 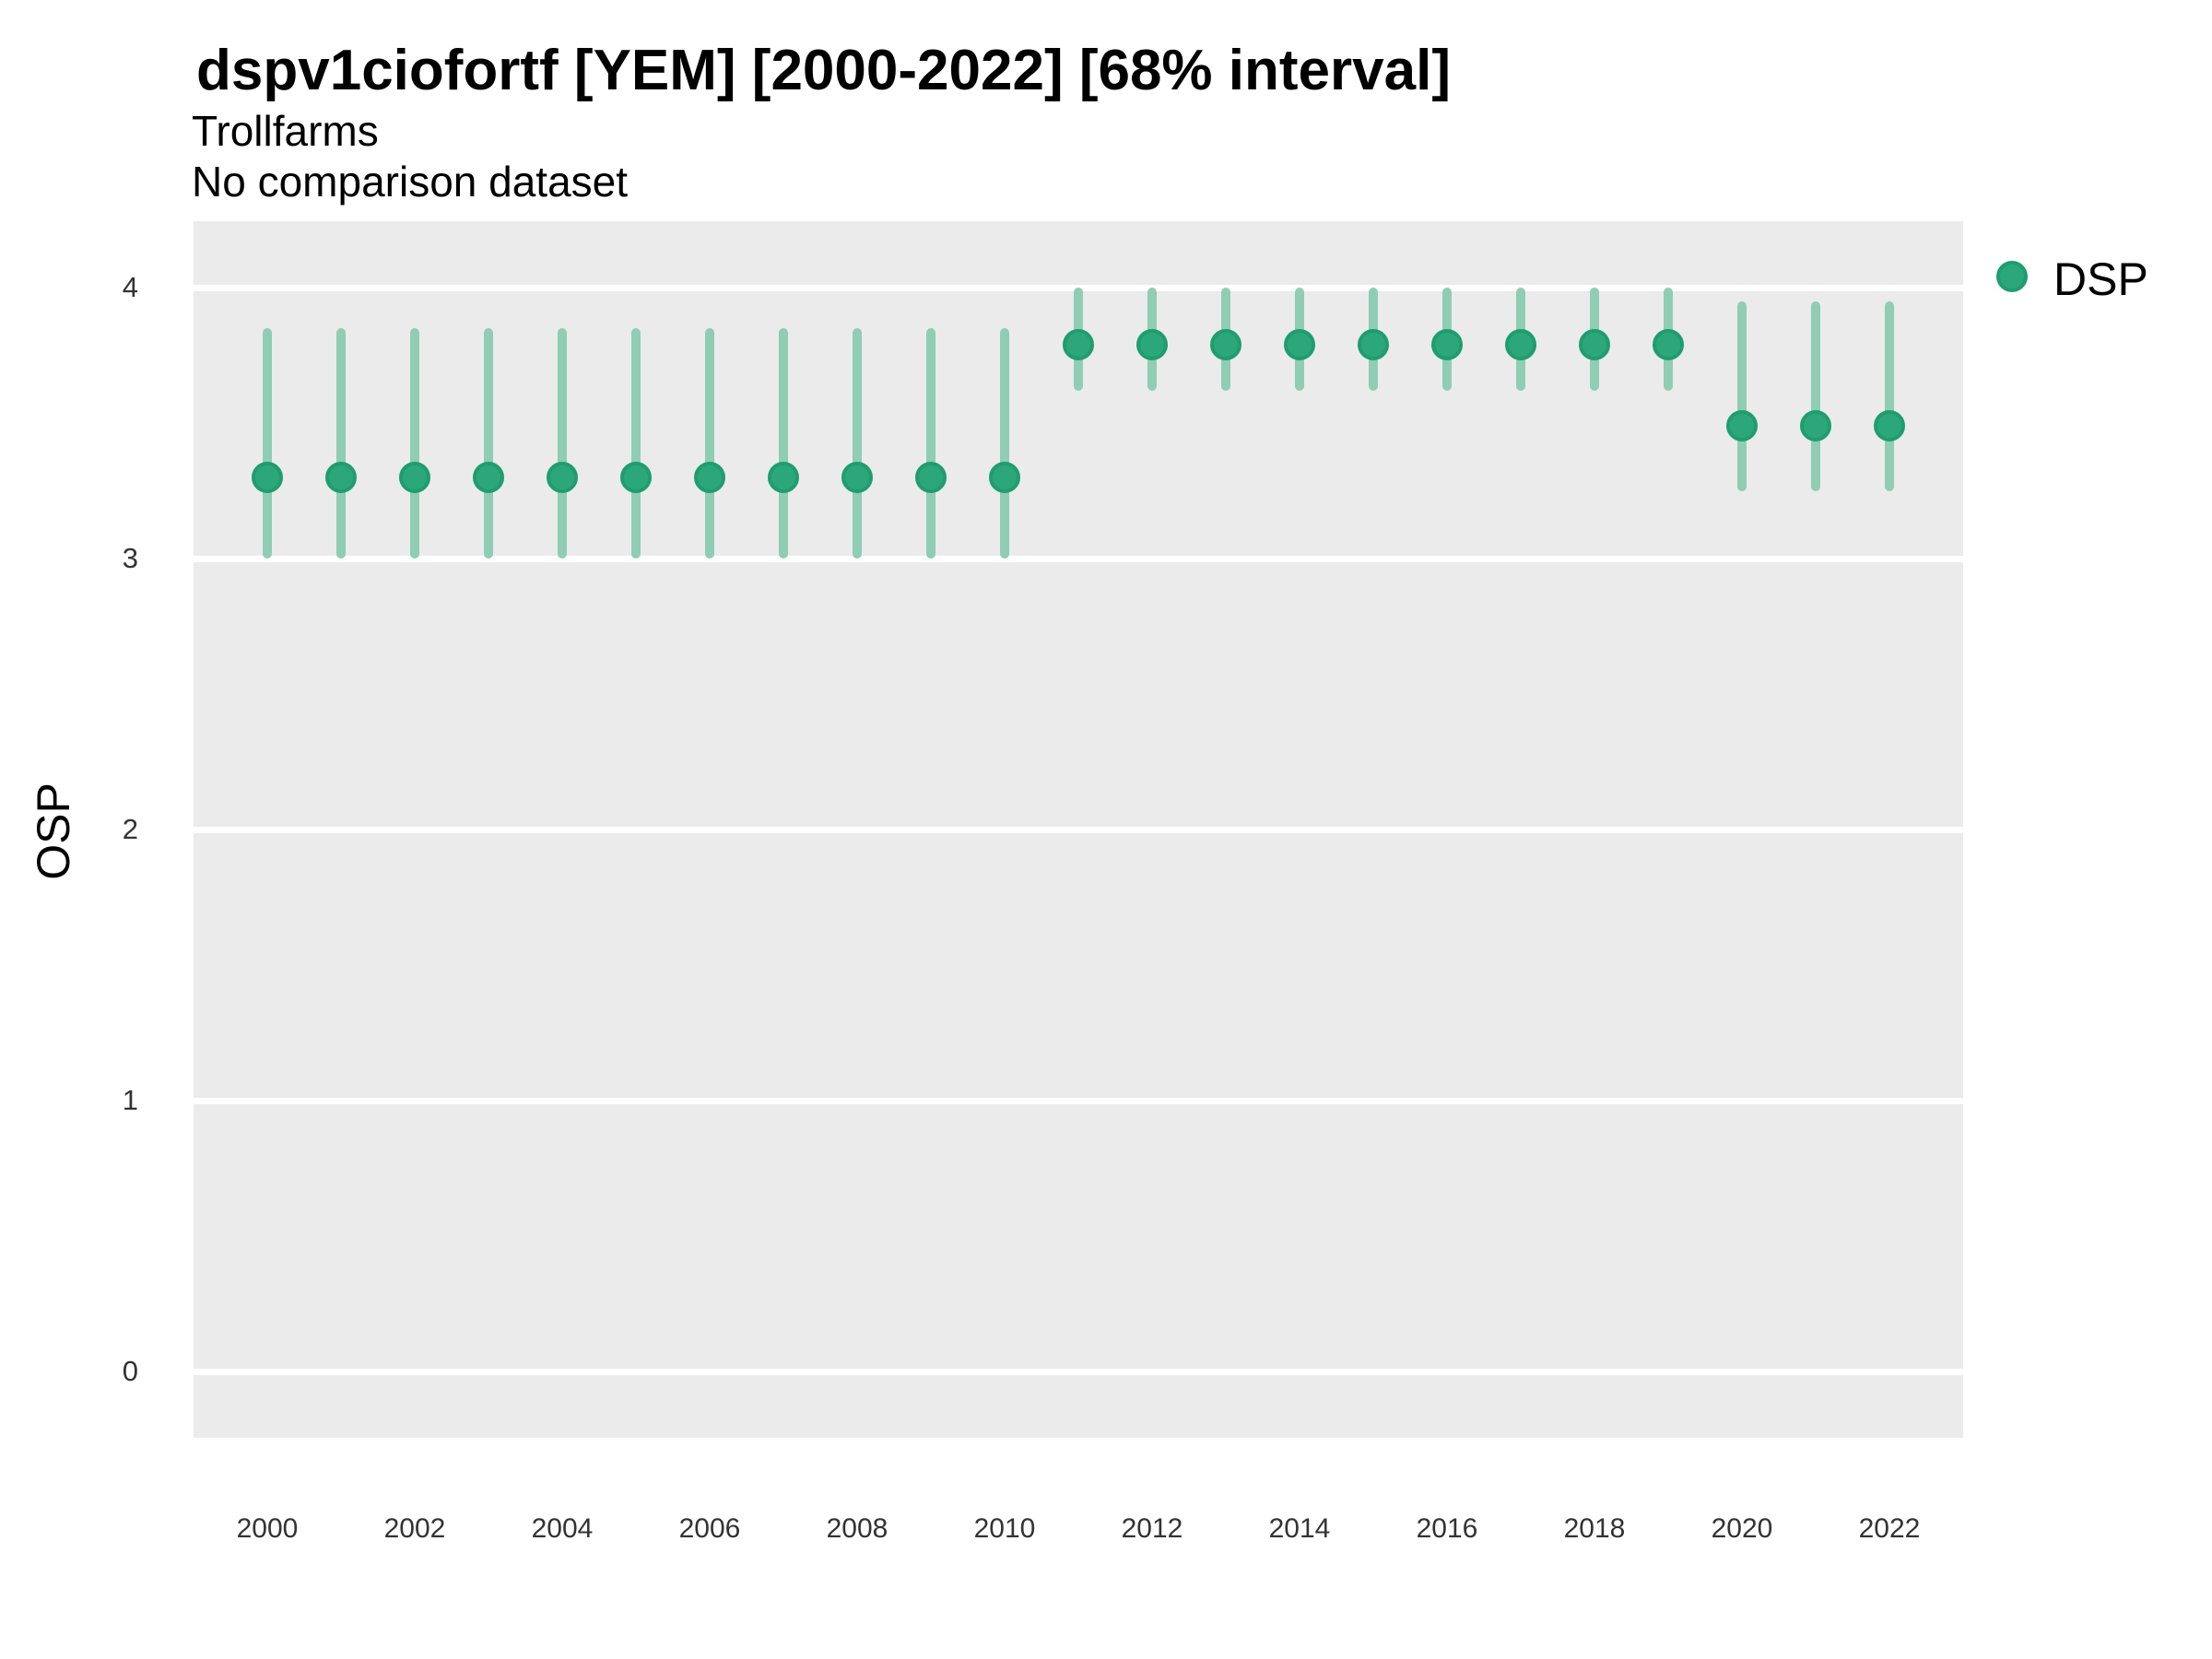 I want to click on chart-subtitle-line2: No comparison dataset, so click(x=410, y=182).